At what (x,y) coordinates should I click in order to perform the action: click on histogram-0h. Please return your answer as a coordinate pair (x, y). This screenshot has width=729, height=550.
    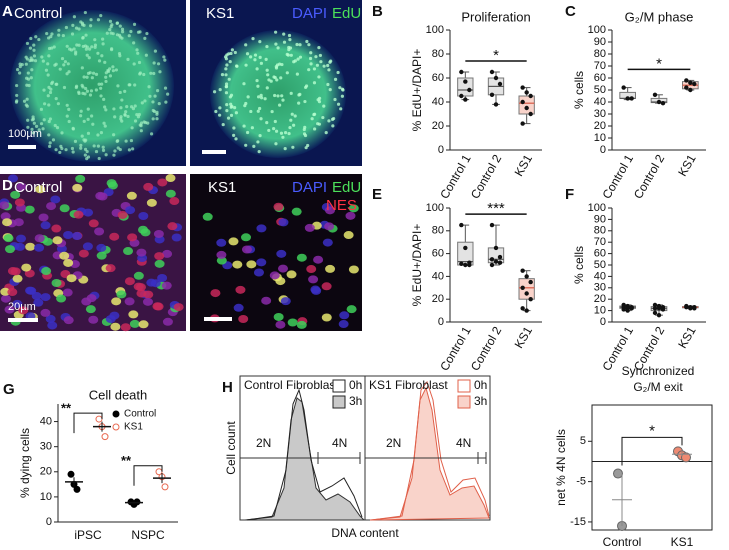
    Looking at the image, I should click on (430, 450).